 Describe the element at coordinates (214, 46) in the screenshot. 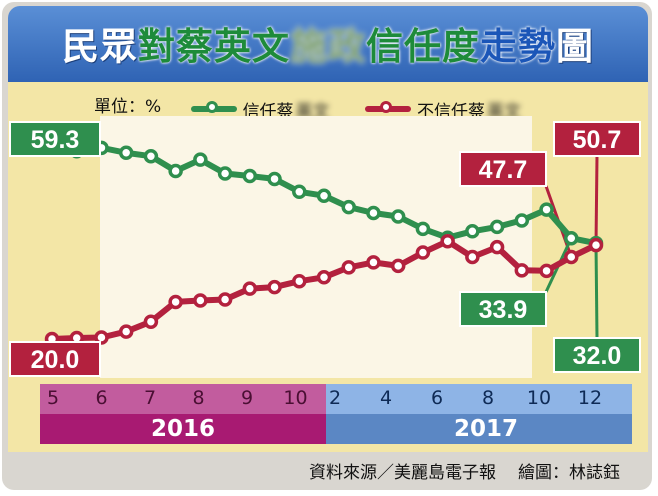

I see `title-part-2: 對蔡英文` at that location.